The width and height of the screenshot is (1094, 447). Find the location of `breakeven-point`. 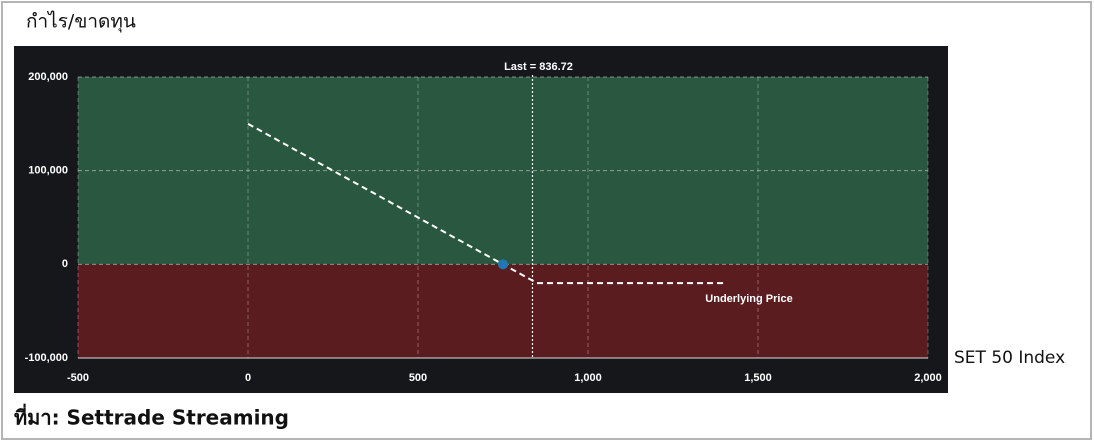

breakeven-point is located at coordinates (503, 264).